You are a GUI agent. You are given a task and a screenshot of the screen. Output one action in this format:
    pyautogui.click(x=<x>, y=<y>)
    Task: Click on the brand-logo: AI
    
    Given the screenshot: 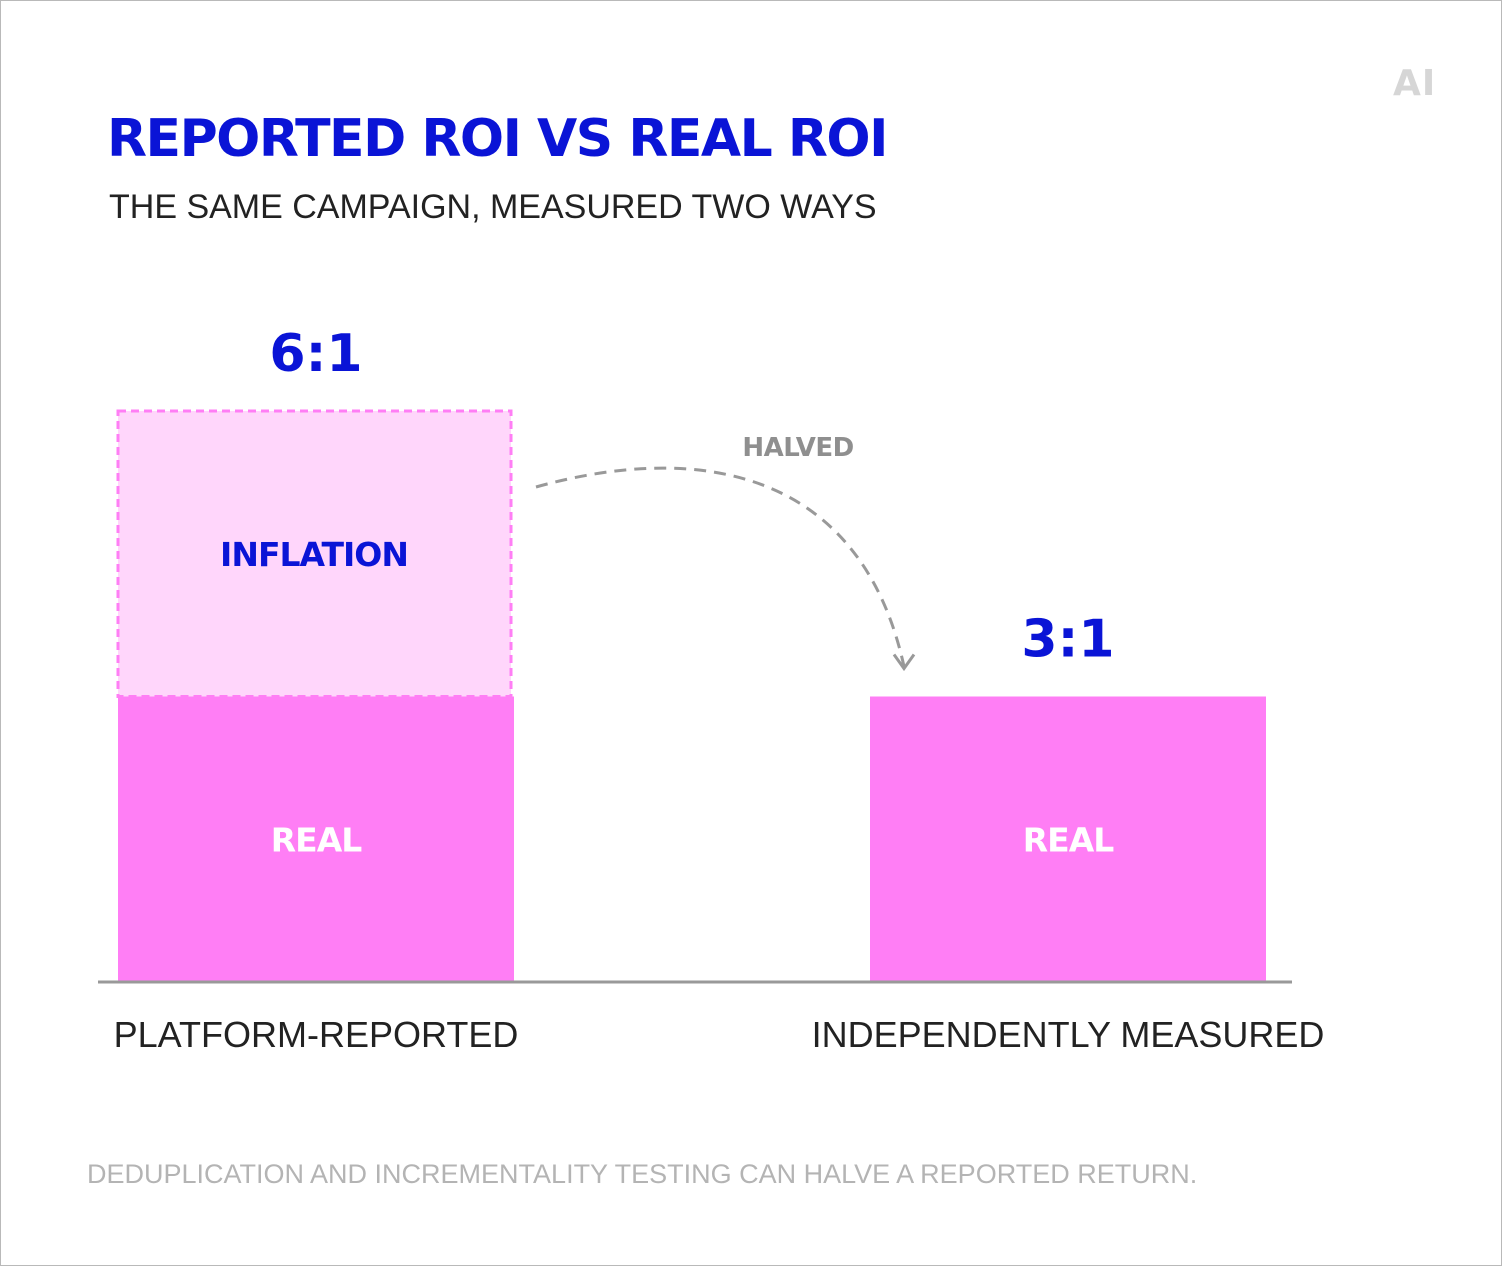 What is the action you would take?
    pyautogui.click(x=1415, y=83)
    